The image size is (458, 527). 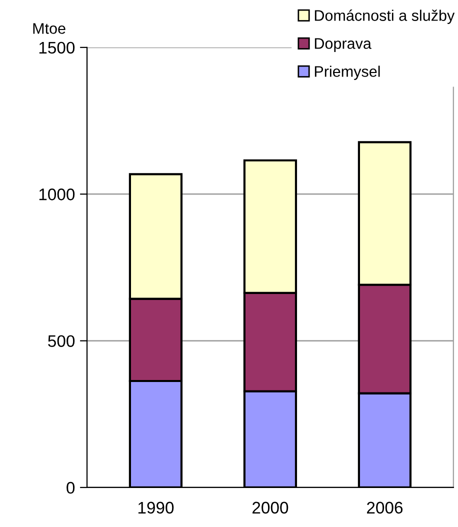 I want to click on y-tick-label: 1500, so click(x=57, y=48).